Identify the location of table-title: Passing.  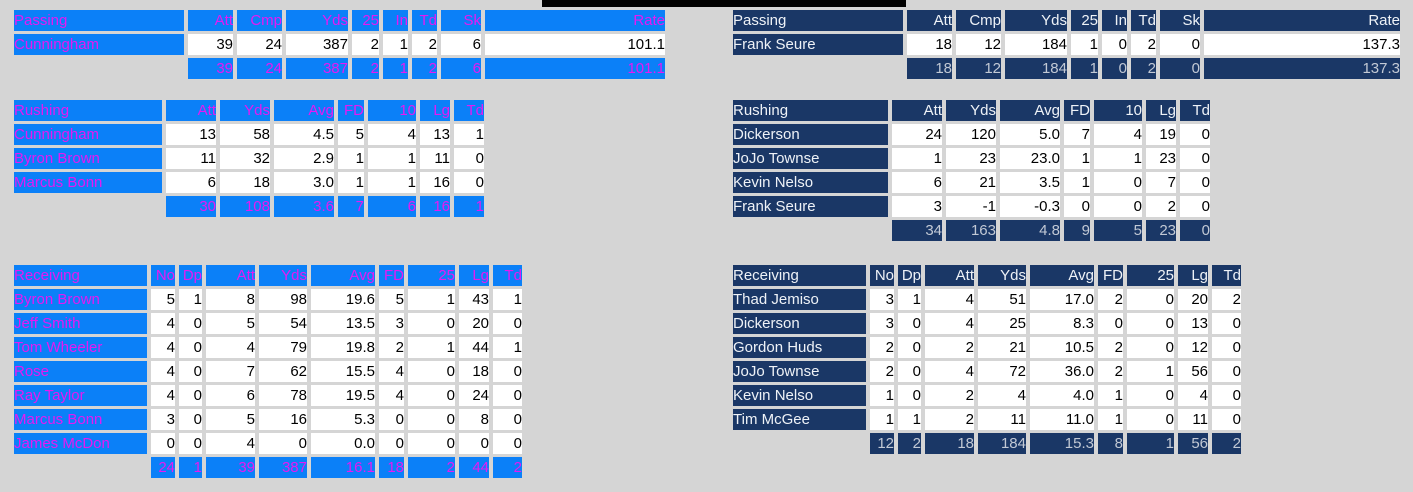
(99, 20).